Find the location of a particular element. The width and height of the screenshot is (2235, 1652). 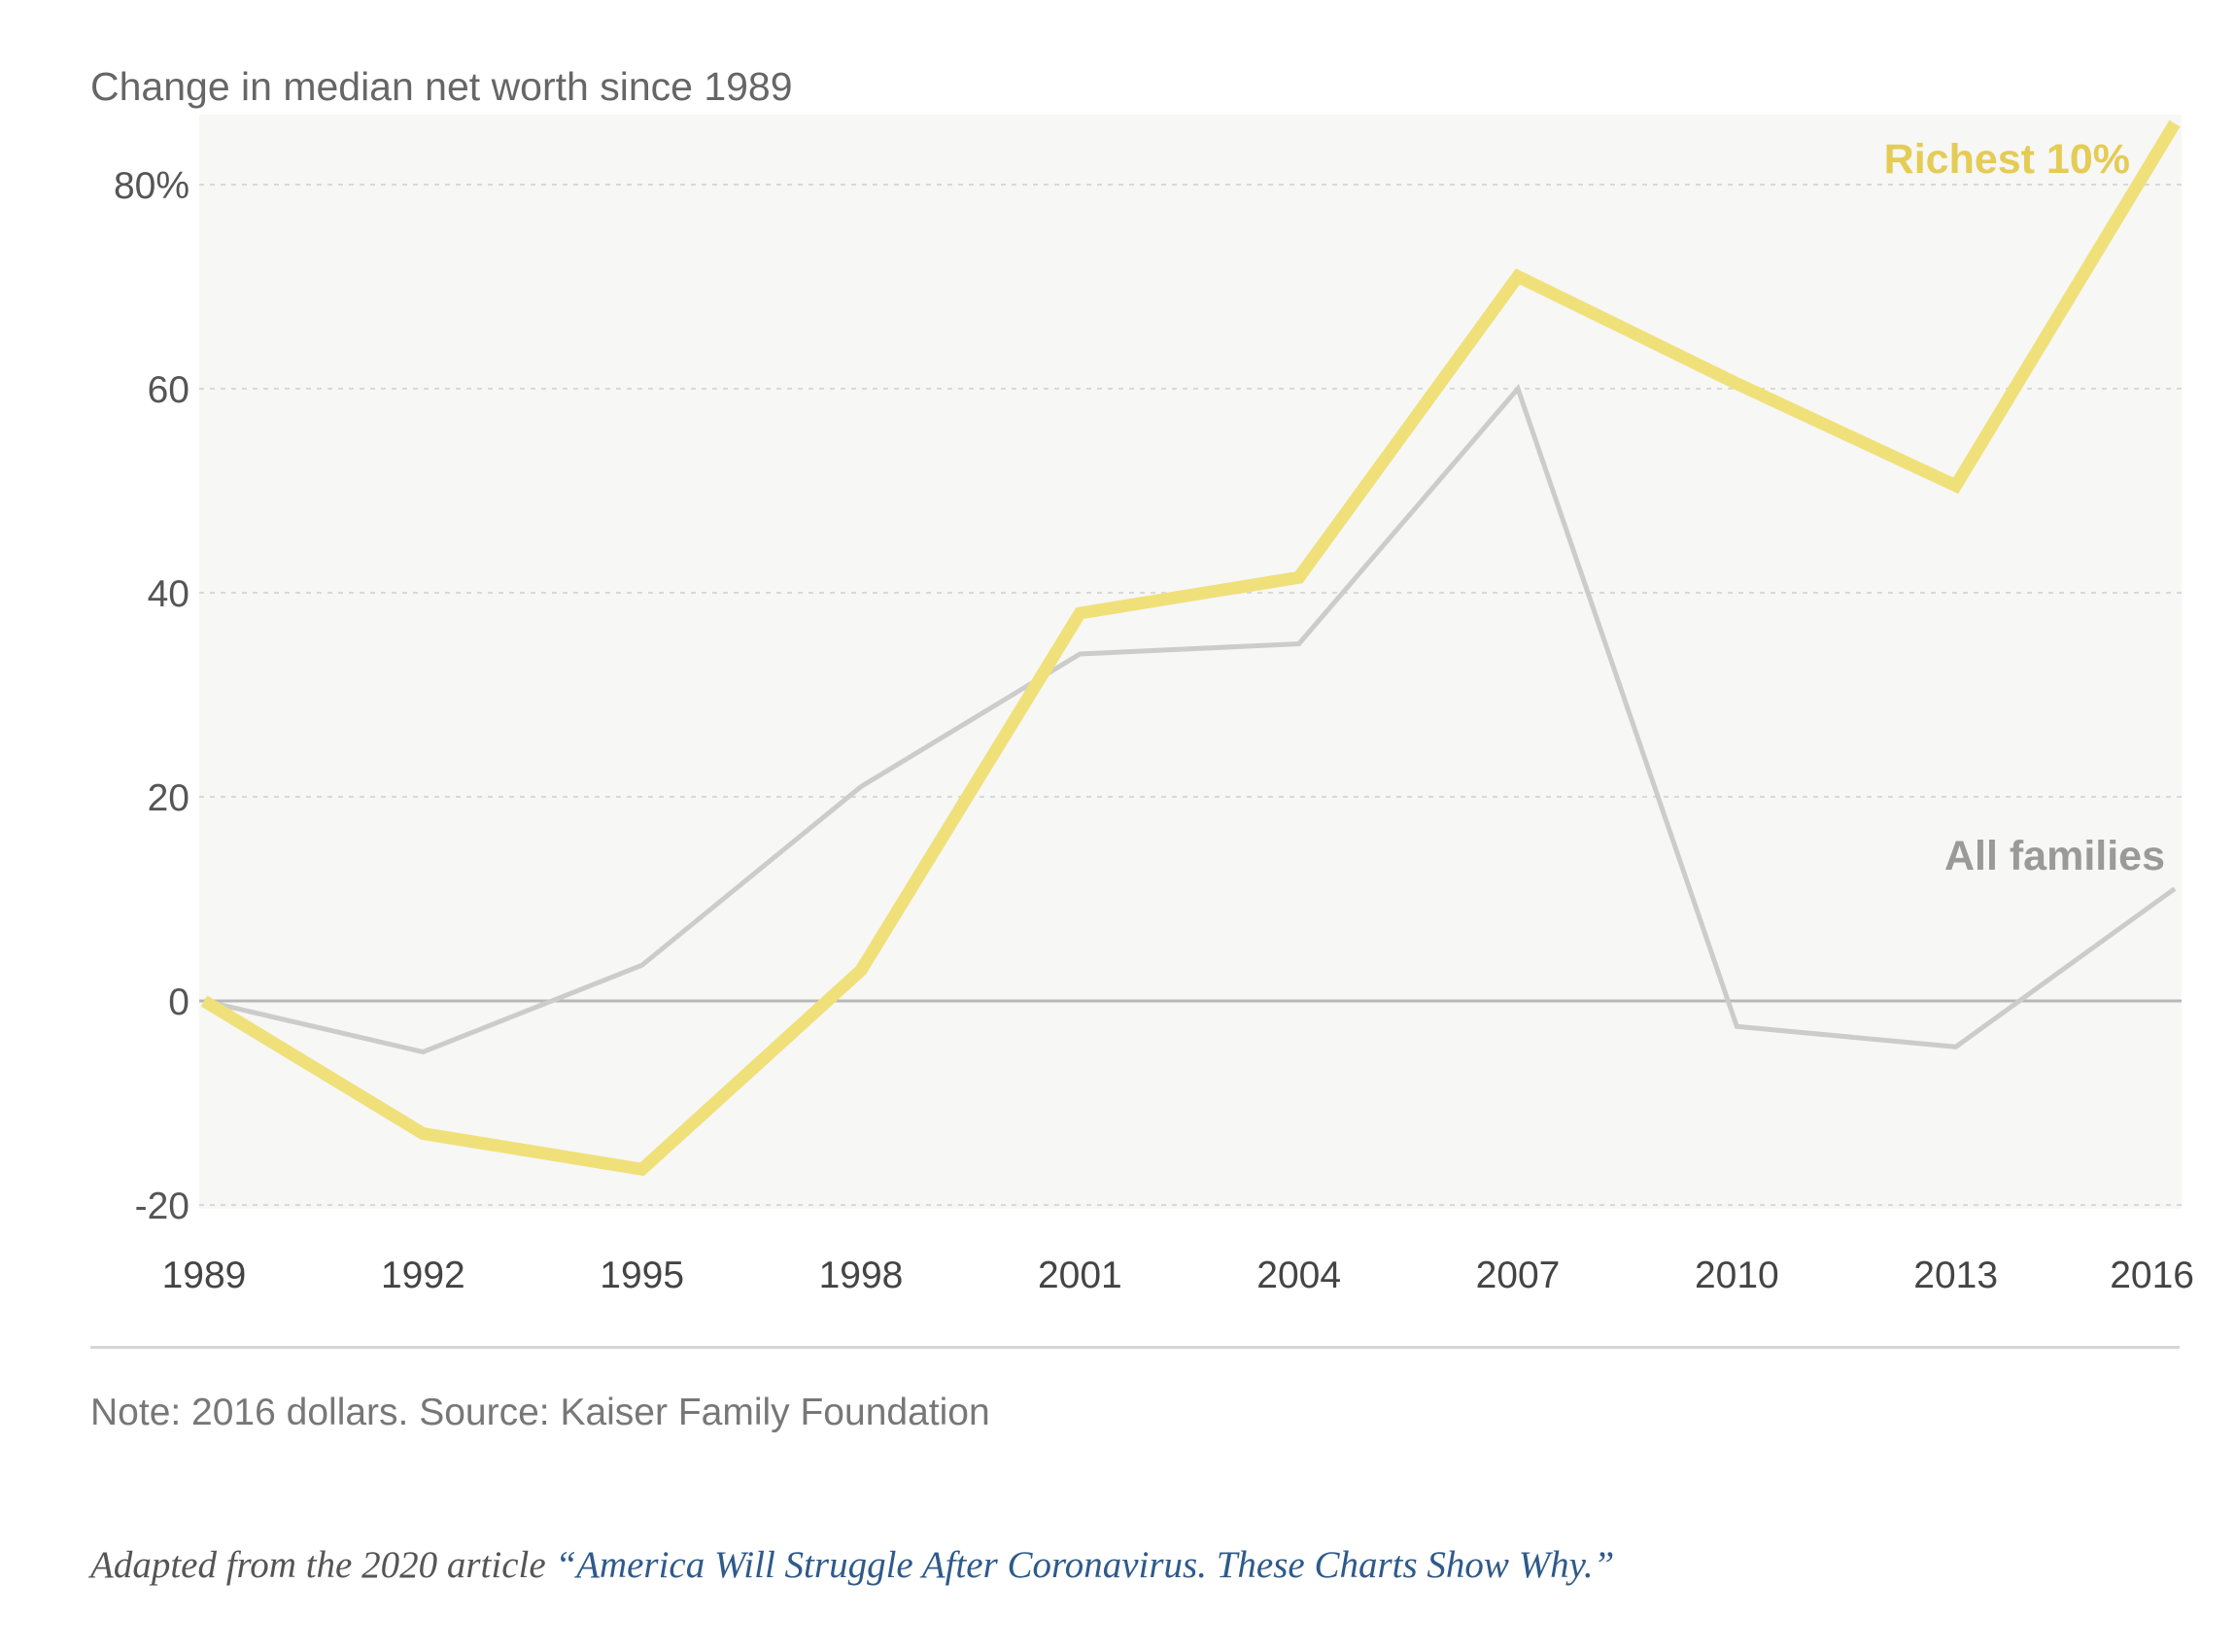

y-tick-label: 20 is located at coordinates (169, 798).